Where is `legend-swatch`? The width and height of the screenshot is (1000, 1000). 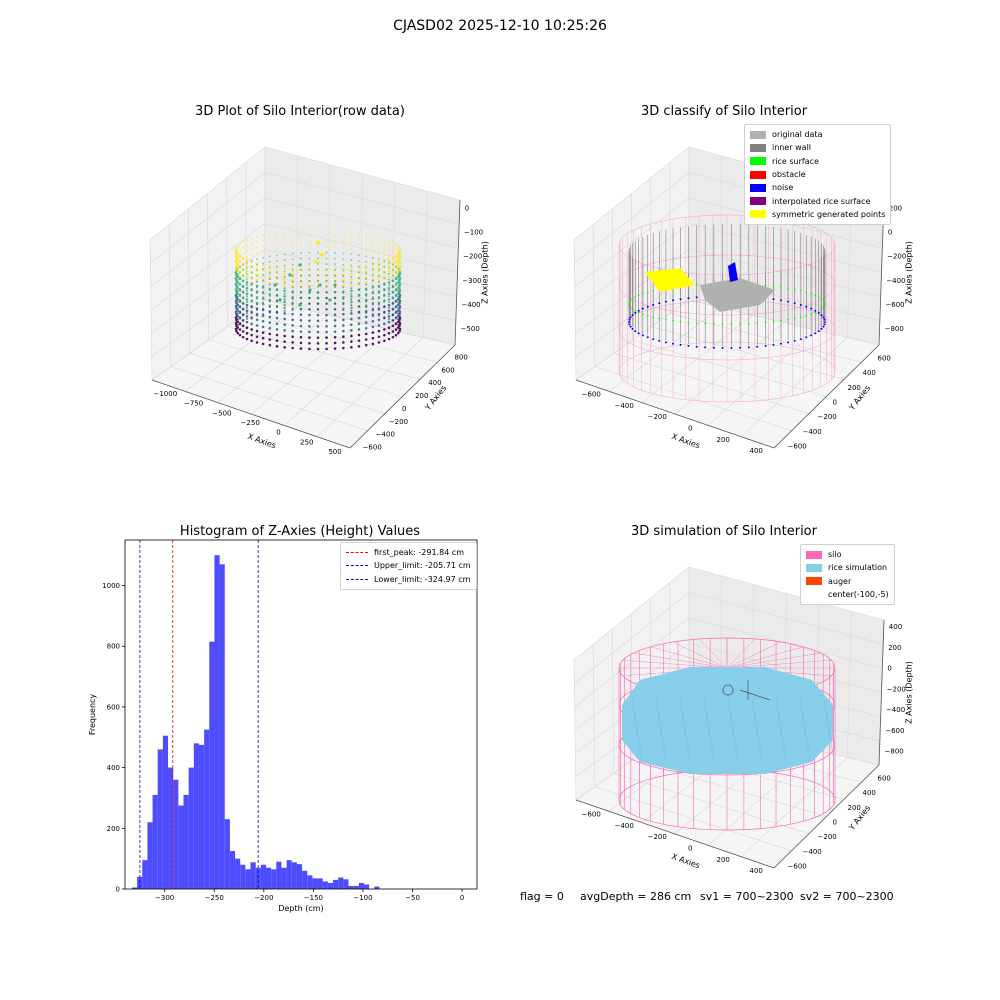 legend-swatch is located at coordinates (357, 579).